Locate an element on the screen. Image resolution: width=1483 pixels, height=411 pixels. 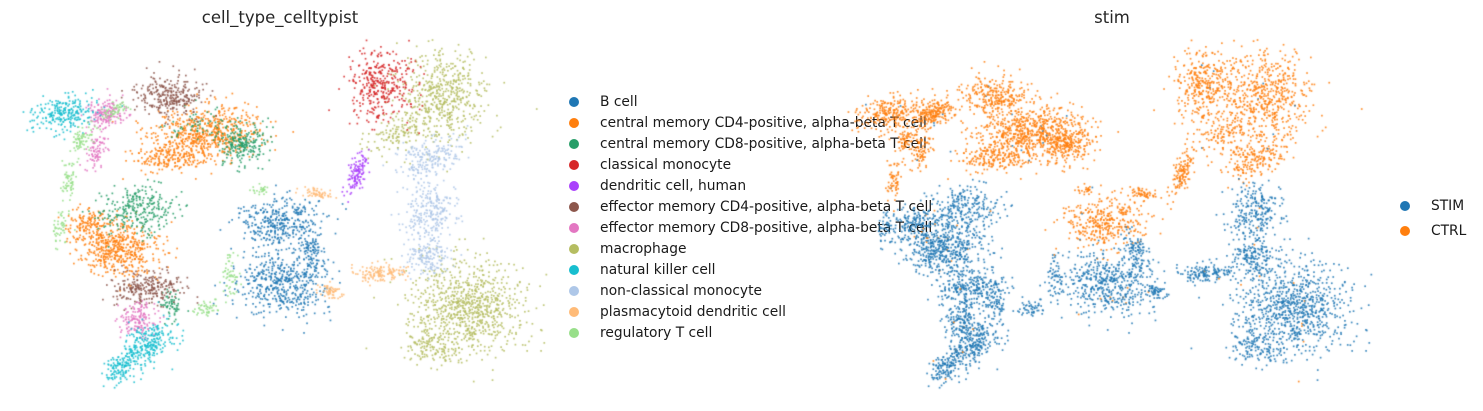
panel-title-stim: stim is located at coordinates (1112, 17).